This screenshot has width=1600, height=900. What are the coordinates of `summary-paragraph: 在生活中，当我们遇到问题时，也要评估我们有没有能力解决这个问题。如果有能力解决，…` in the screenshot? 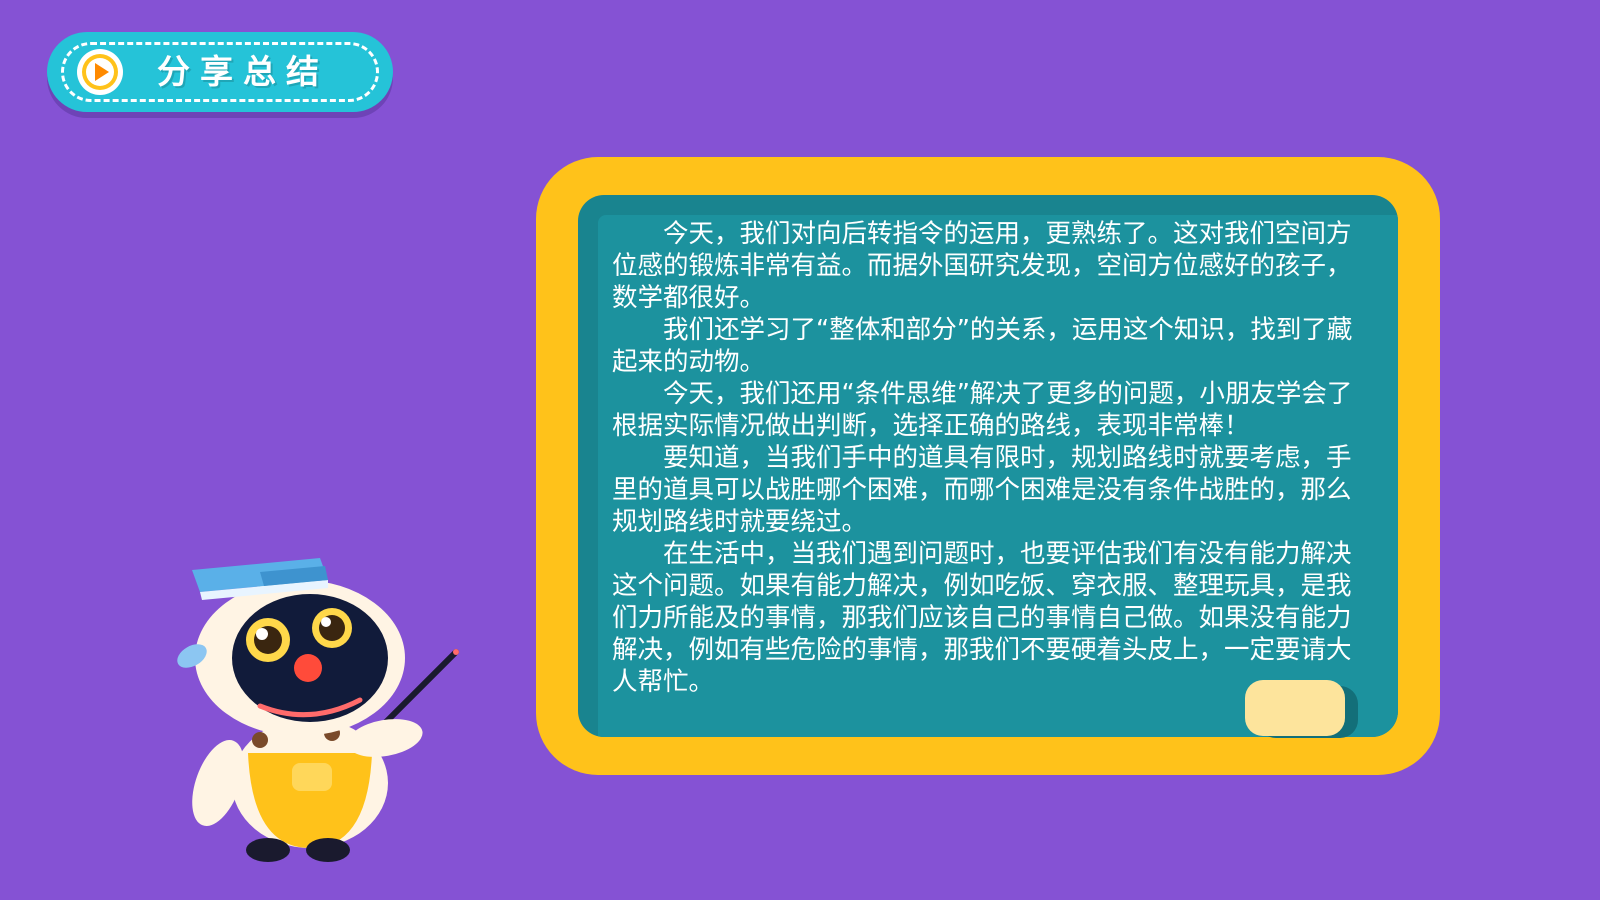 It's located at (982, 618).